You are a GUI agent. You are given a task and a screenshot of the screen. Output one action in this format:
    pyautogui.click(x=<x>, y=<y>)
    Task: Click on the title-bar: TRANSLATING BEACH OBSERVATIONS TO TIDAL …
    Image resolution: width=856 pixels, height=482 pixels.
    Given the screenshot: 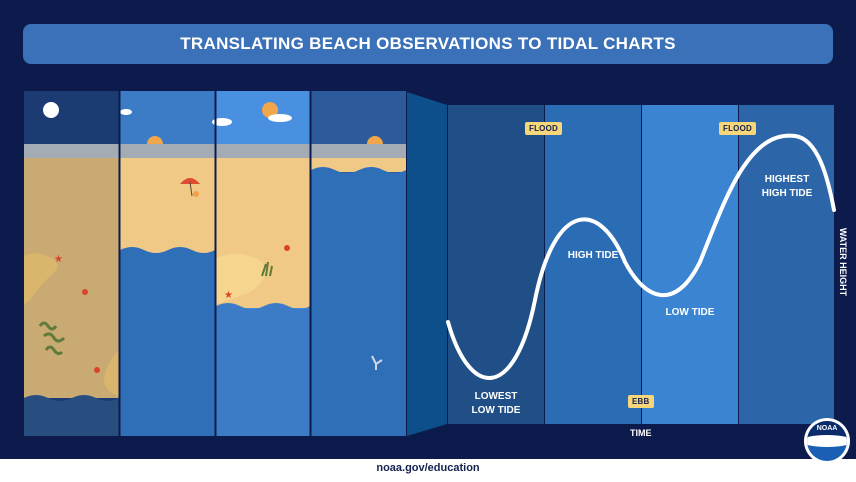 What is the action you would take?
    pyautogui.click(x=428, y=44)
    